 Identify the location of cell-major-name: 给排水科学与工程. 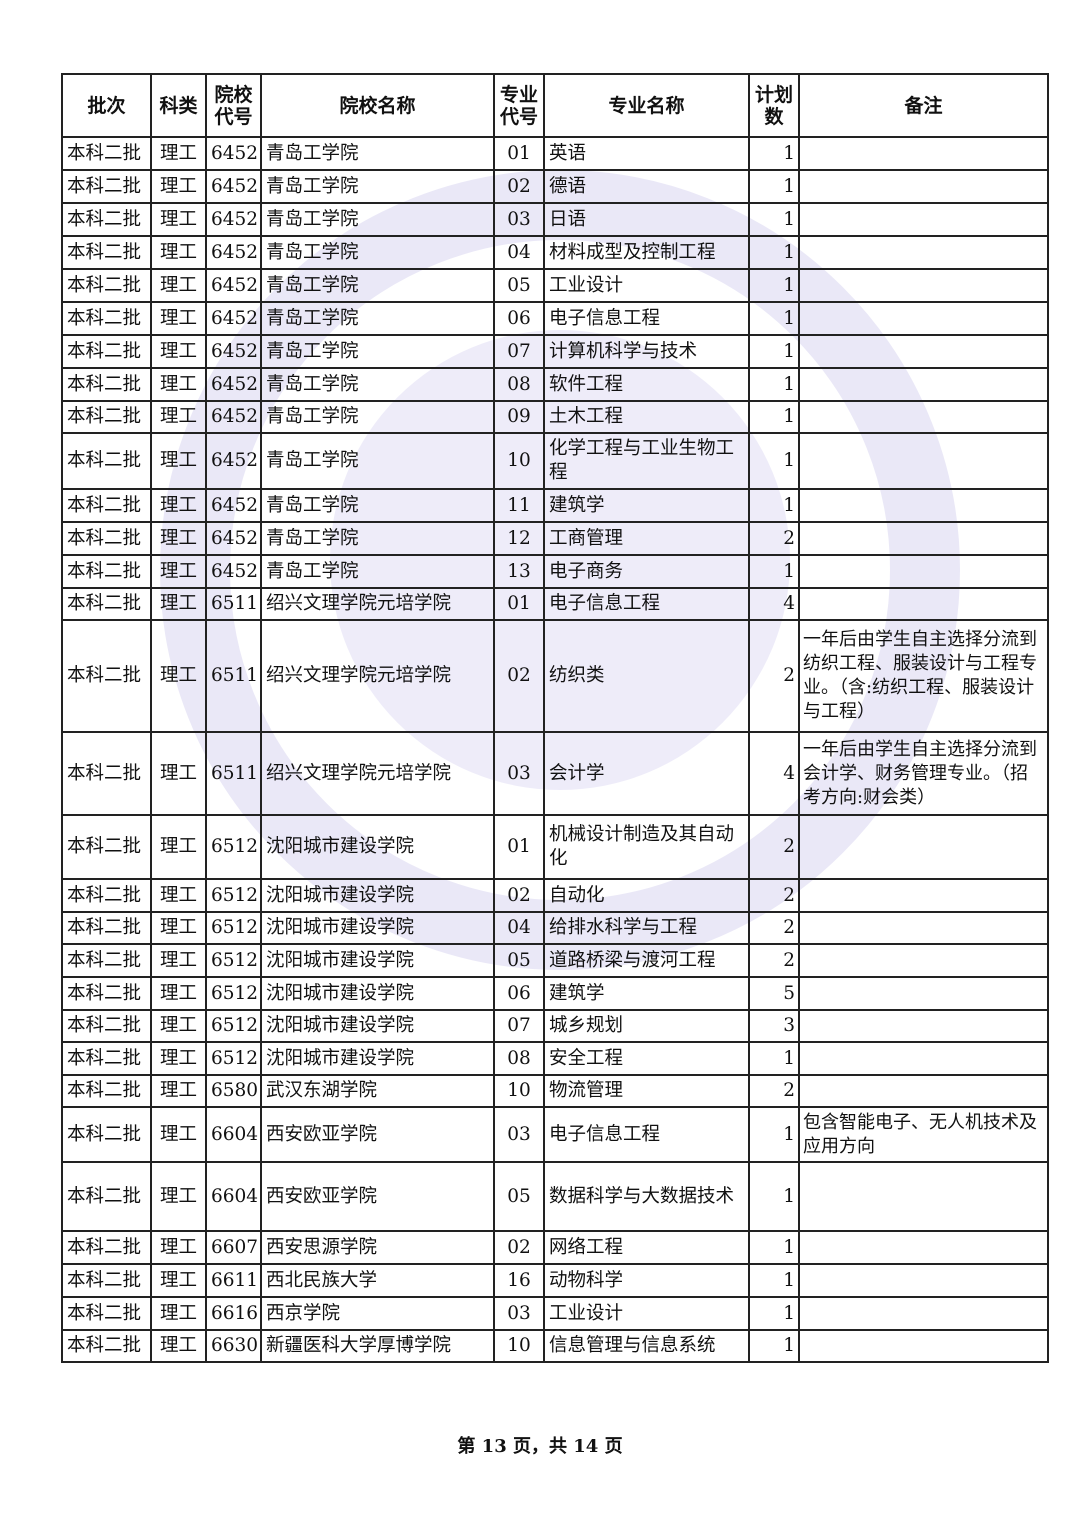
(646, 928).